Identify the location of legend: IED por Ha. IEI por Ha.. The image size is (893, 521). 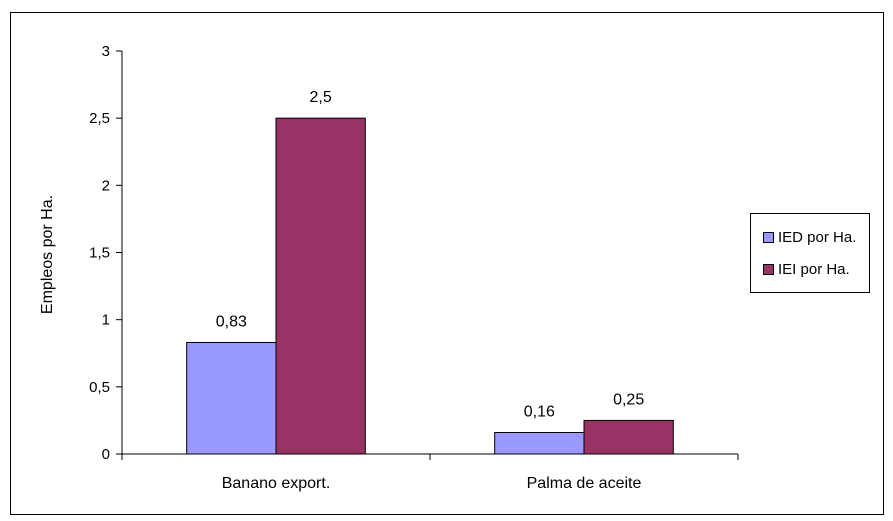
(810, 253).